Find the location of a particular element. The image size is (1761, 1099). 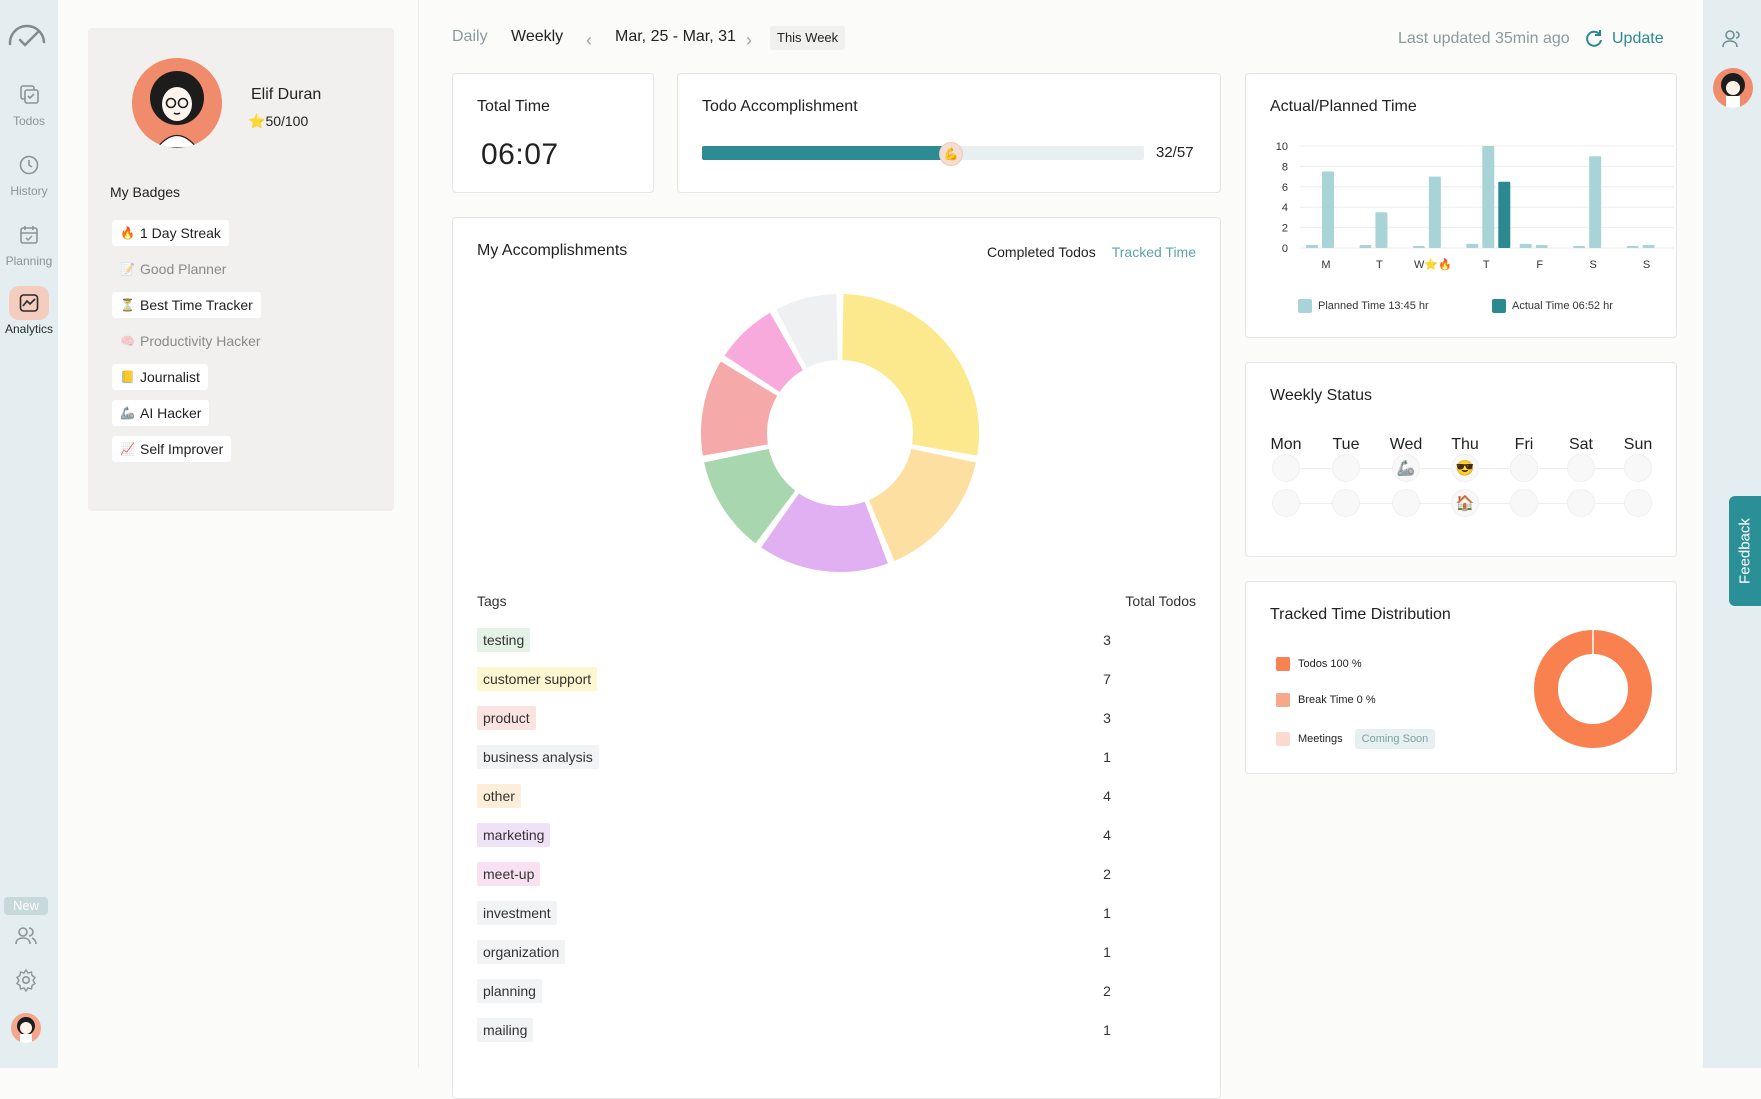

badge-item: 🦾 AI Hacker is located at coordinates (161, 413).